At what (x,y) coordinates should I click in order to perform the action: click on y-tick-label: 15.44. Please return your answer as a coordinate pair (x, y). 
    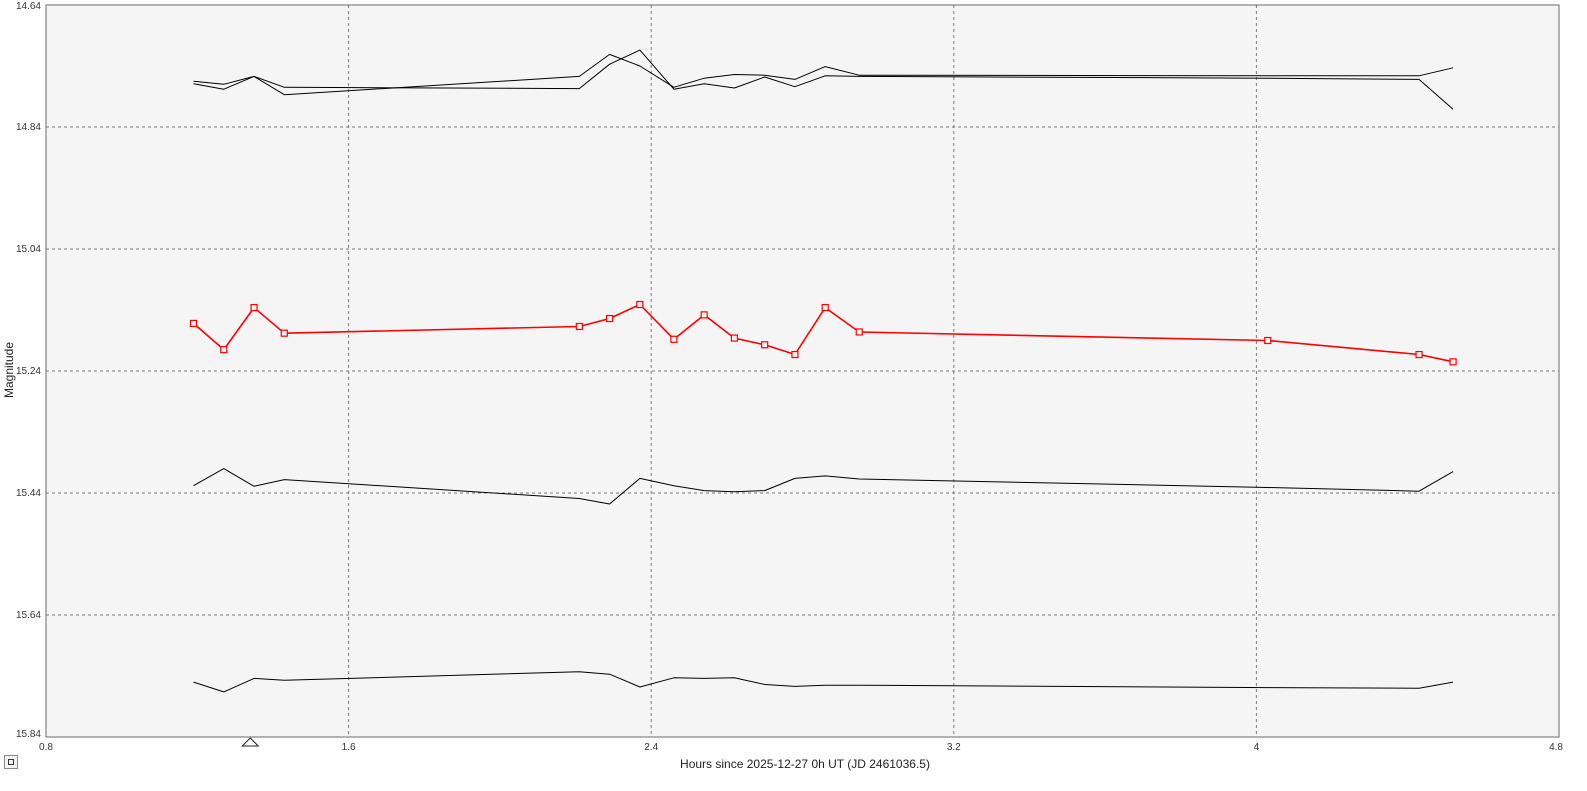
    Looking at the image, I should click on (28, 493).